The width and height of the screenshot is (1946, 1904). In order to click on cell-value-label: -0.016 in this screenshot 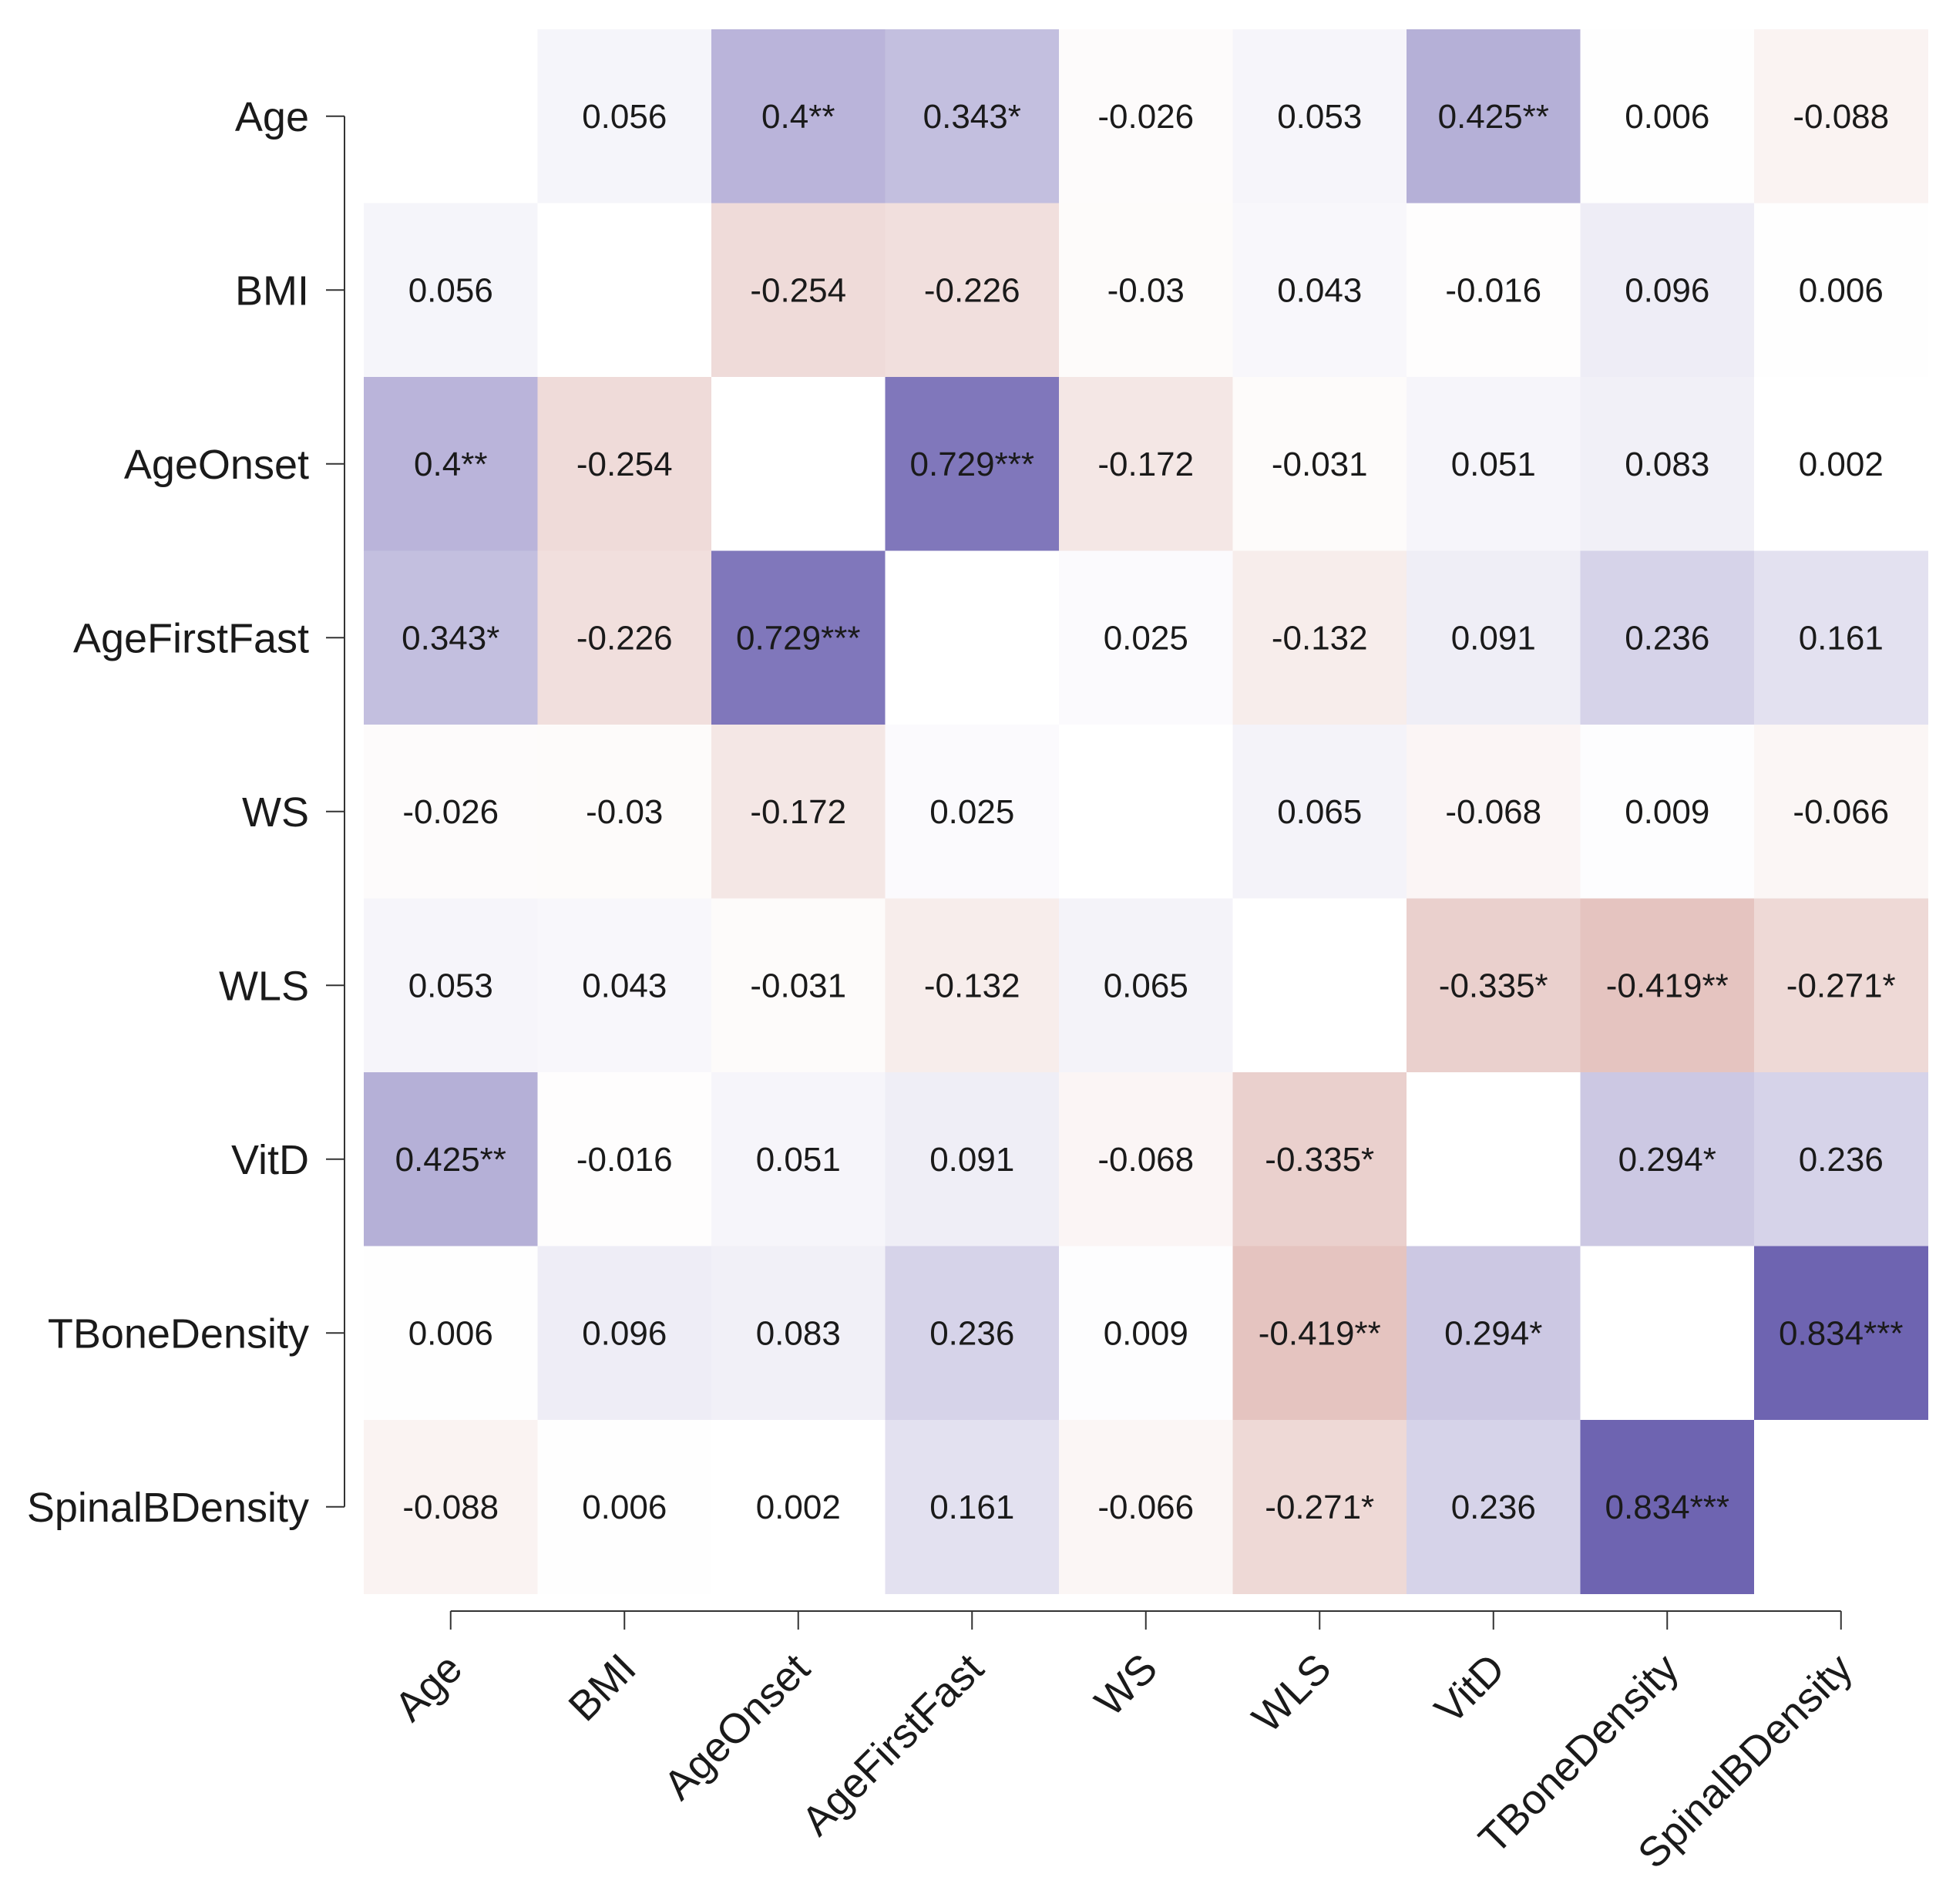, I will do `click(1493, 290)`.